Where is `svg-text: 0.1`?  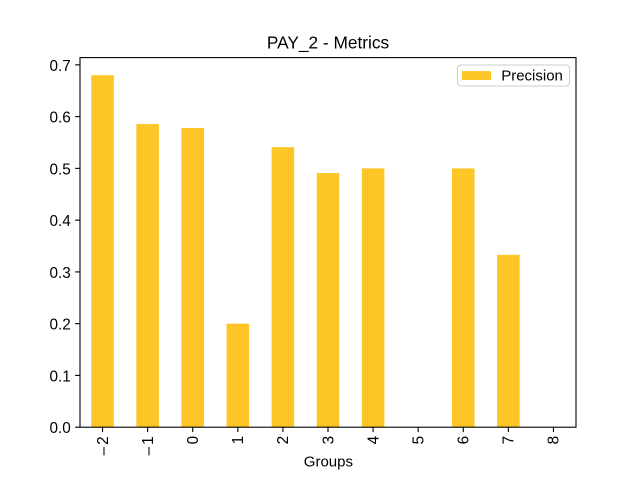
svg-text: 0.1 is located at coordinates (60, 376).